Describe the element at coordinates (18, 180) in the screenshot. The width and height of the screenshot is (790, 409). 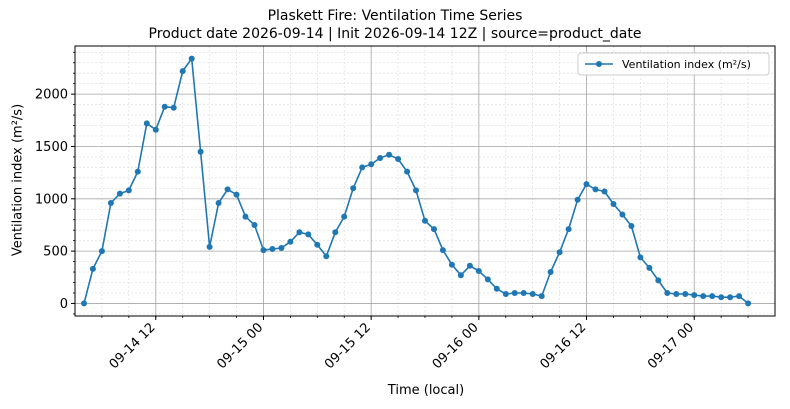
I see `y-axis-label: Ventilation index (m²/s)` at that location.